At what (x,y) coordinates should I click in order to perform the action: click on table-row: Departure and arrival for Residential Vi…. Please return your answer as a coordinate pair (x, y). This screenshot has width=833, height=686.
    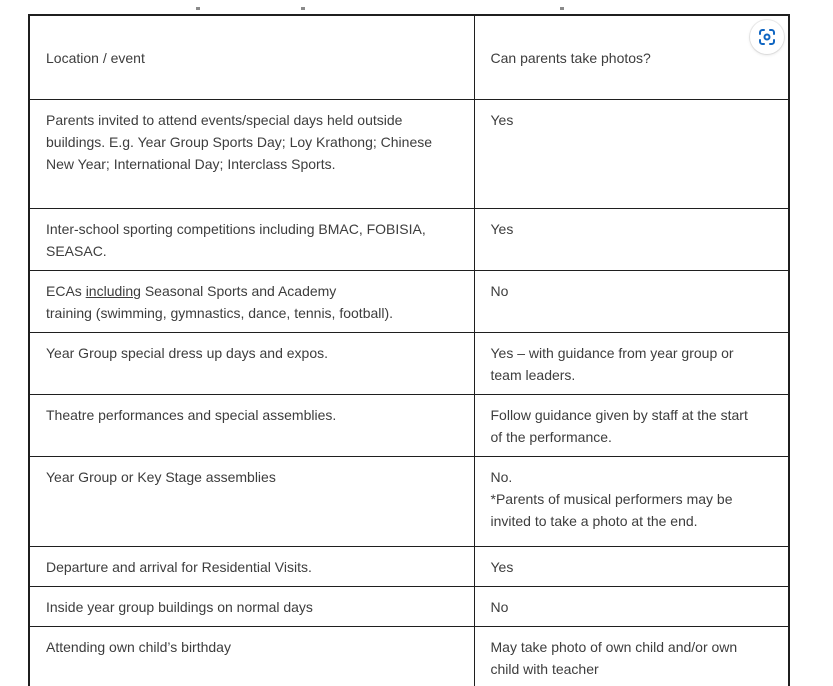
    Looking at the image, I should click on (409, 566).